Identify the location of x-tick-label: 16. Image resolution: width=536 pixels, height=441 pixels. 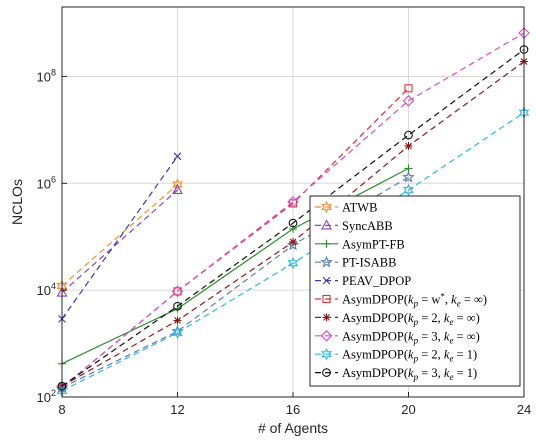
(293, 409).